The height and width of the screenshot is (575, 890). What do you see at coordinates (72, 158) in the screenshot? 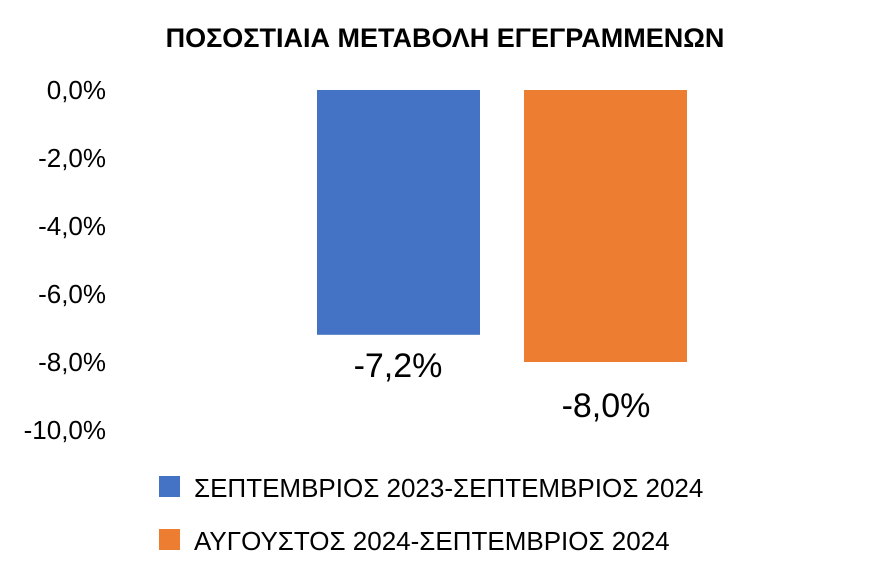
I see `y-tick-label: -2,0%` at bounding box center [72, 158].